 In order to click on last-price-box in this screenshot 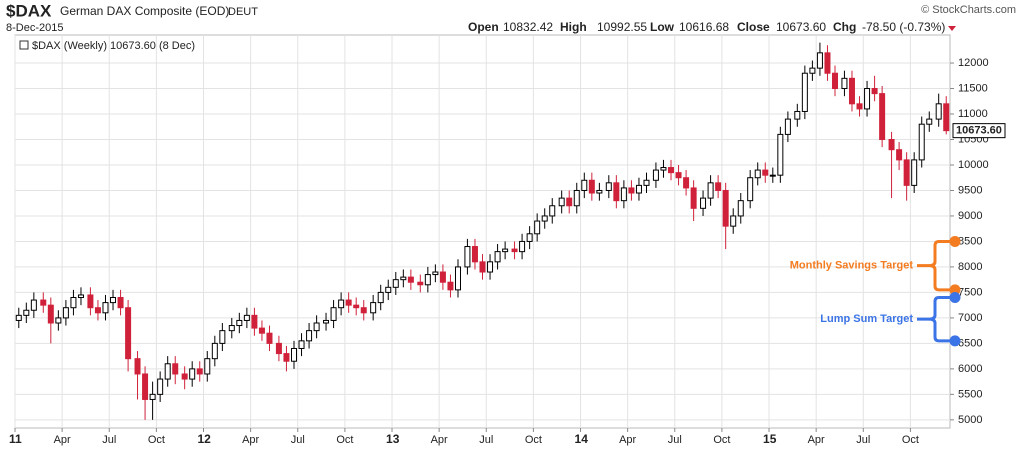, I will do `click(979, 131)`.